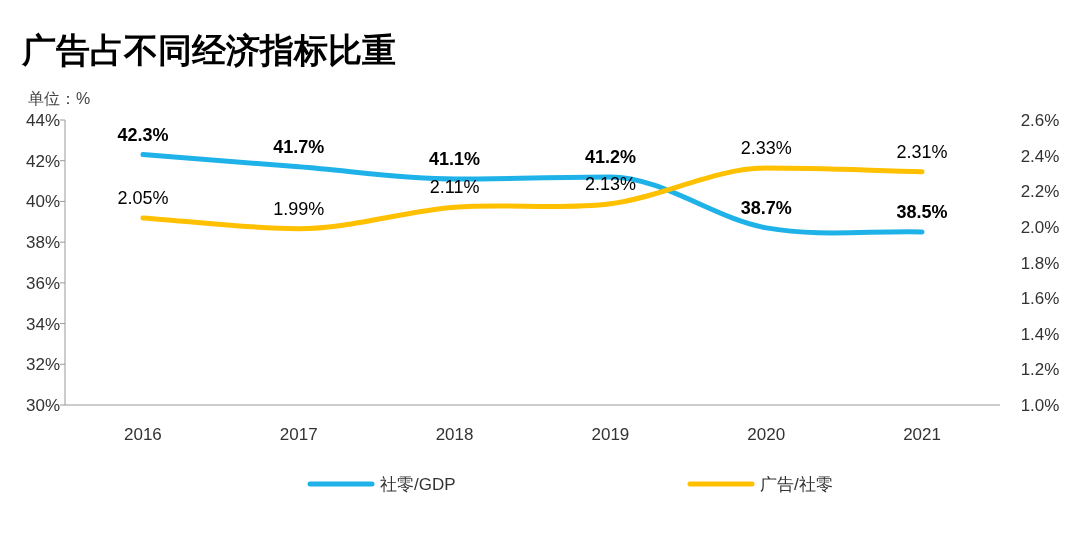 The image size is (1080, 548). I want to click on y2-tick-label: 1.0%, so click(1040, 405).